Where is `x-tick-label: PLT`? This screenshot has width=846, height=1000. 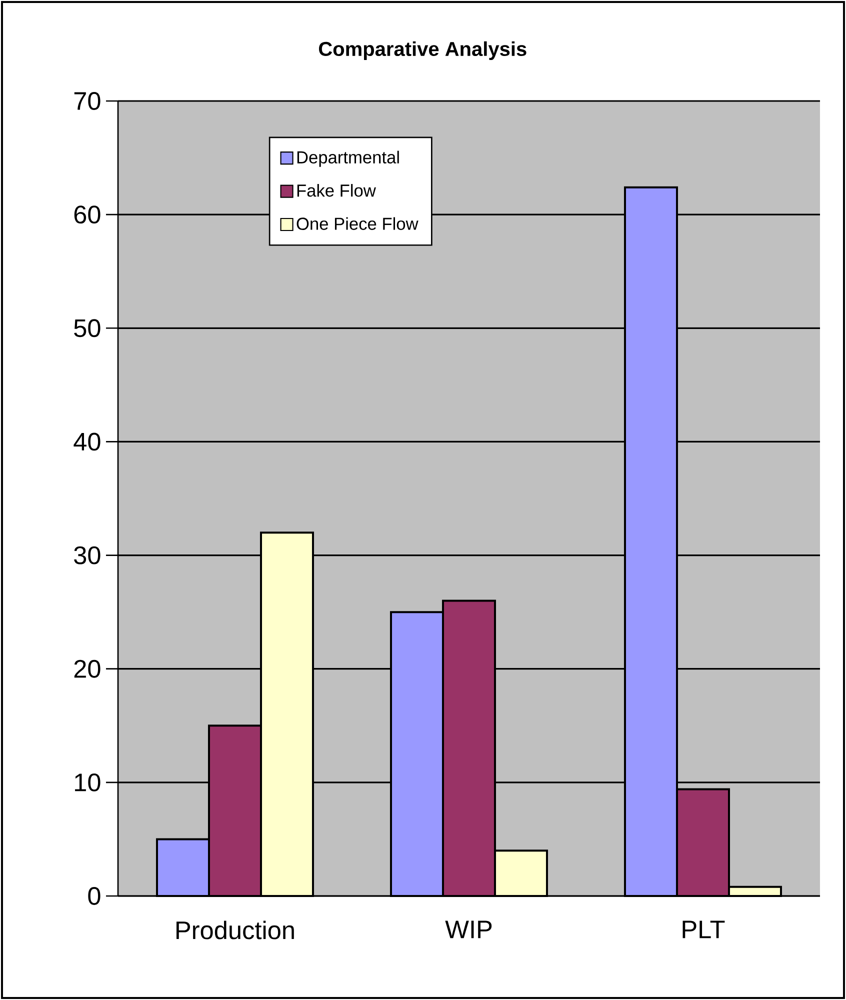 x-tick-label: PLT is located at coordinates (703, 929).